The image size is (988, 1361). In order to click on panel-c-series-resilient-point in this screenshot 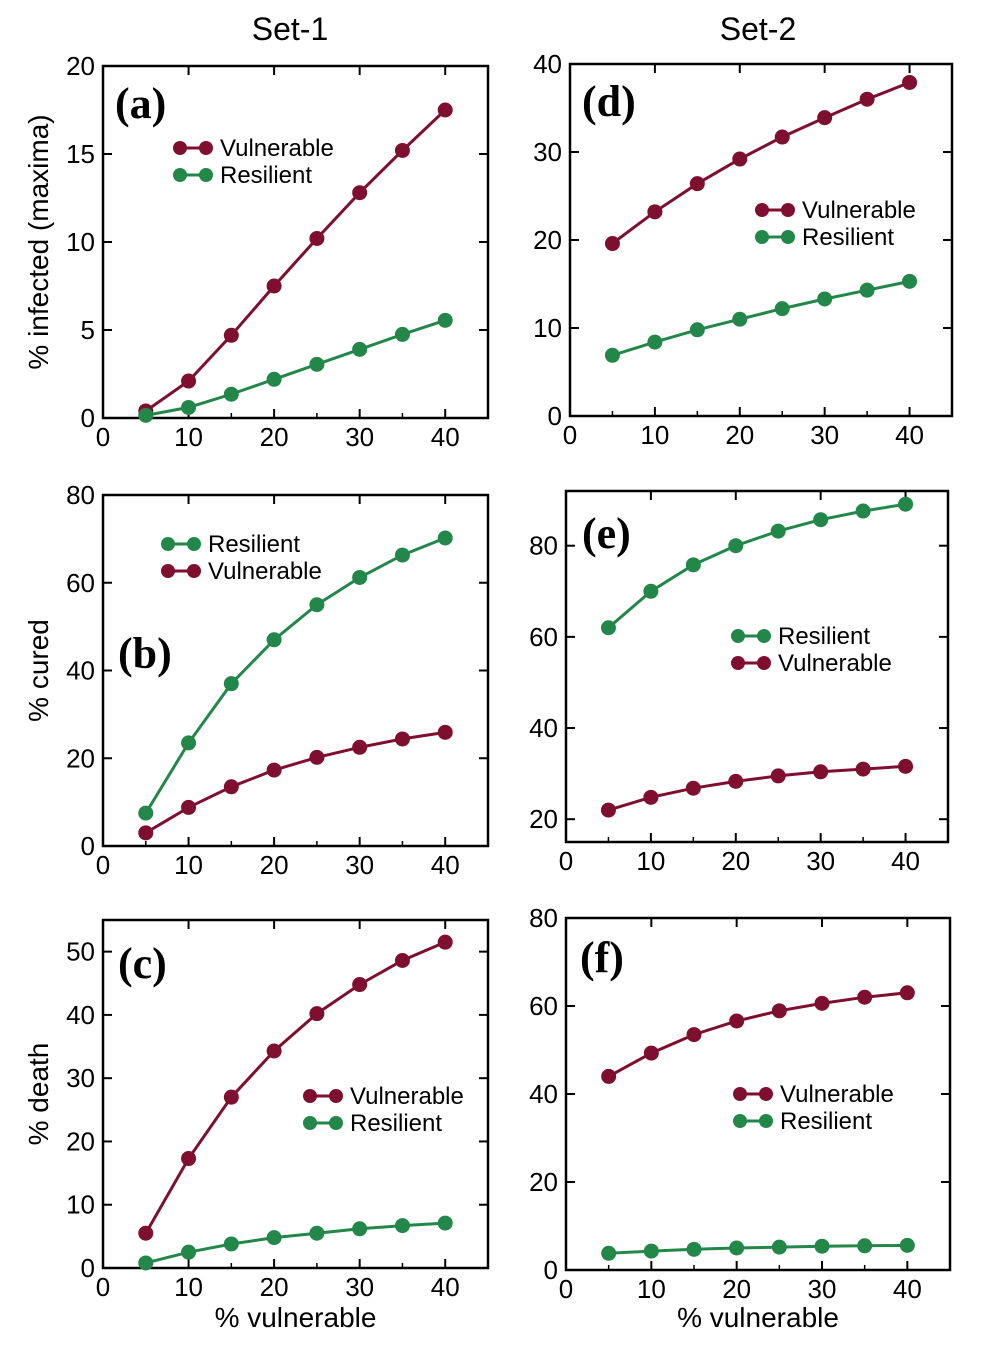, I will do `click(402, 1226)`.